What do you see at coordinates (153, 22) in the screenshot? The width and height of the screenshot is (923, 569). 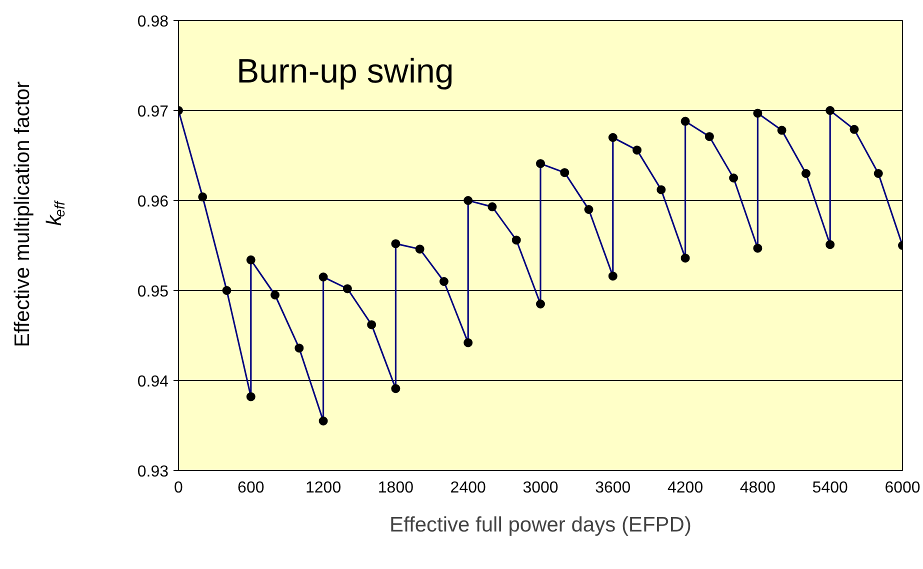 I see `y-tick-label: 0.98` at bounding box center [153, 22].